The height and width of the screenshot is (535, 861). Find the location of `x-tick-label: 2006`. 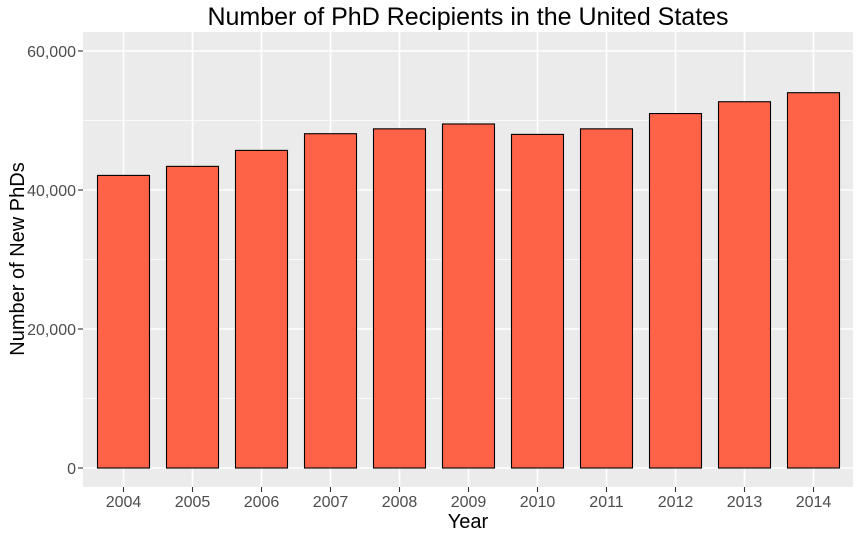

x-tick-label: 2006 is located at coordinates (262, 502).